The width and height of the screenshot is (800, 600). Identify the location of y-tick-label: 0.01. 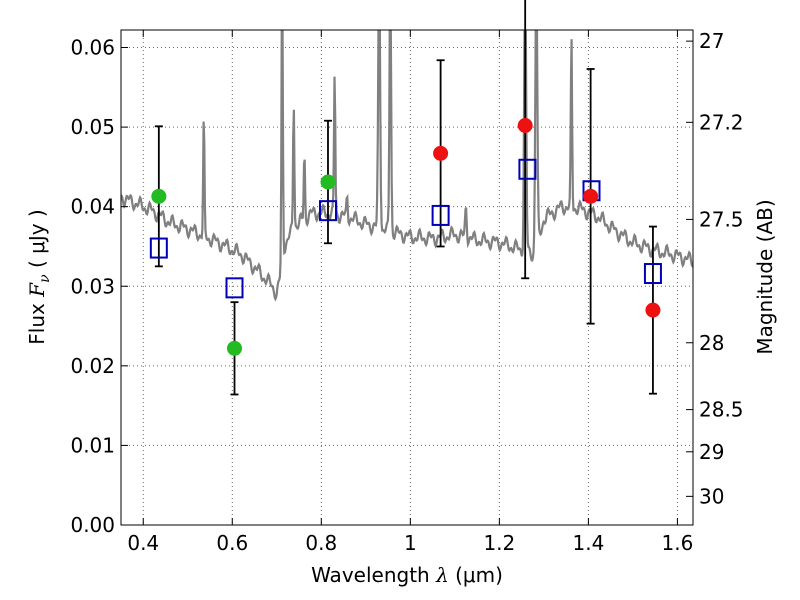
(92, 445).